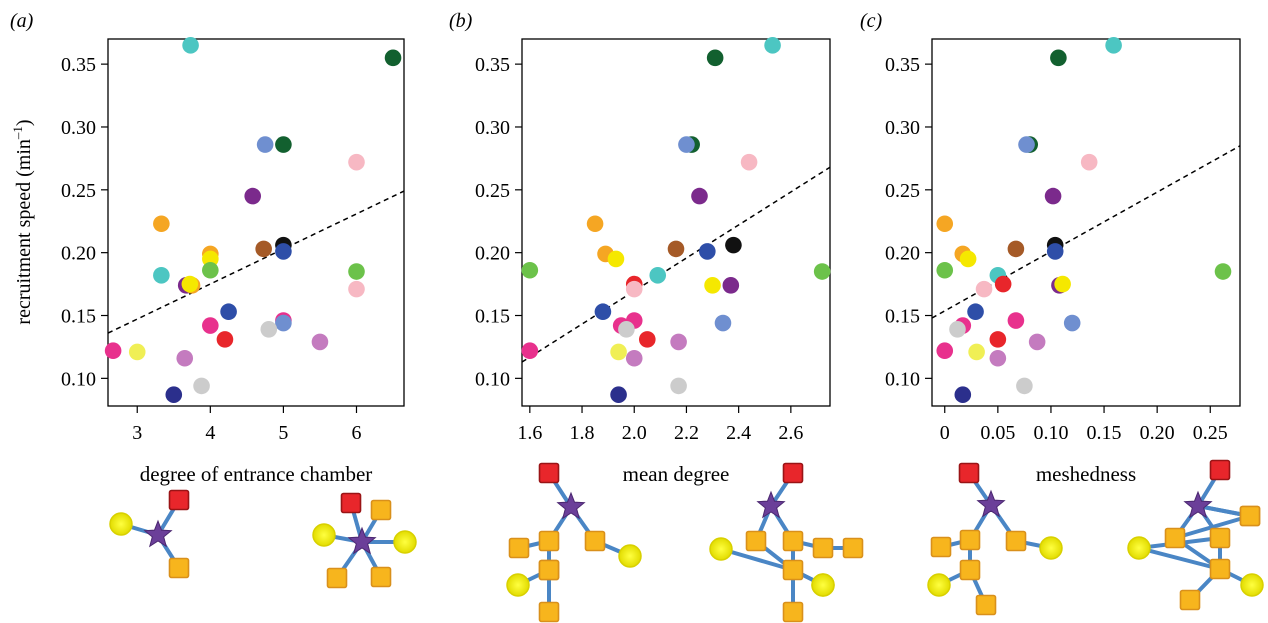 The width and height of the screenshot is (1268, 623). Describe the element at coordinates (210, 433) in the screenshot. I see `x-tick-label: 4` at that location.